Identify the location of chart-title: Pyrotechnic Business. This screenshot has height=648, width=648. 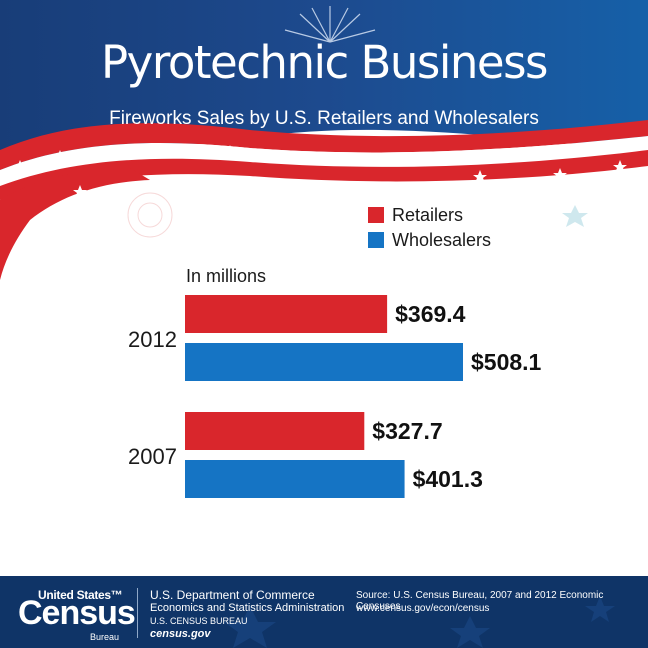
(324, 62).